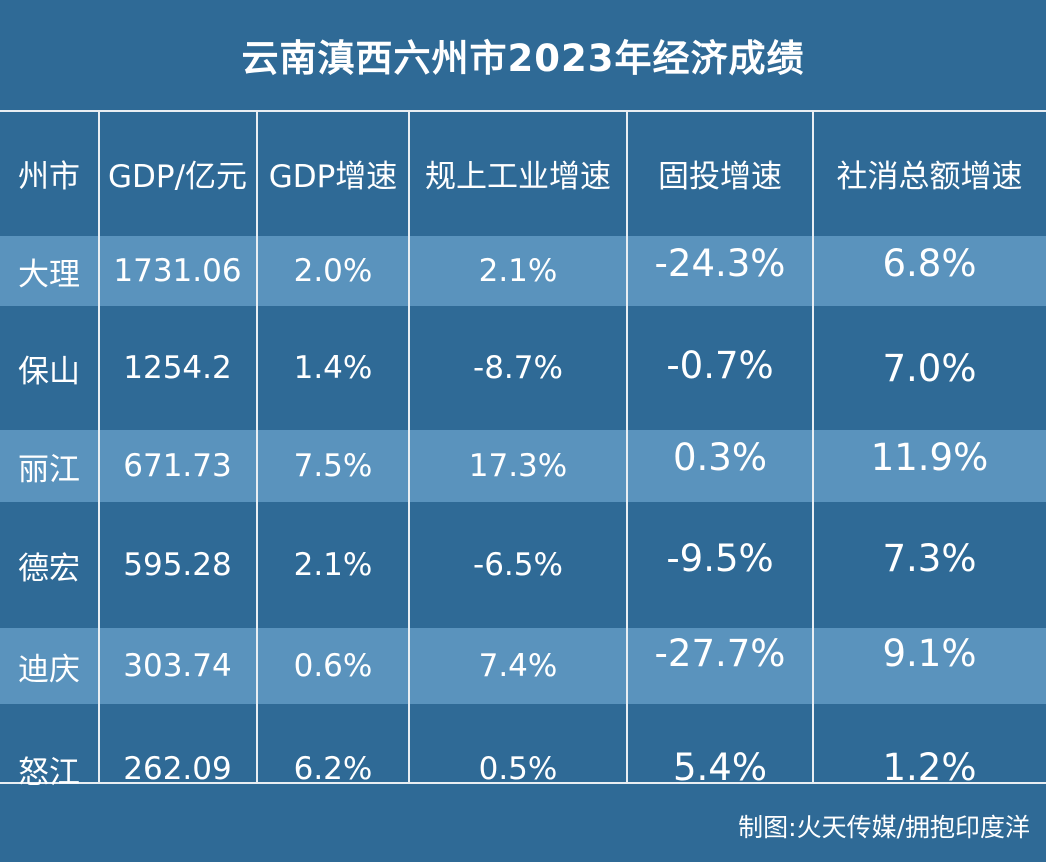  Describe the element at coordinates (518, 466) in the screenshot. I see `cell-industry-growth: 17.3%` at that location.